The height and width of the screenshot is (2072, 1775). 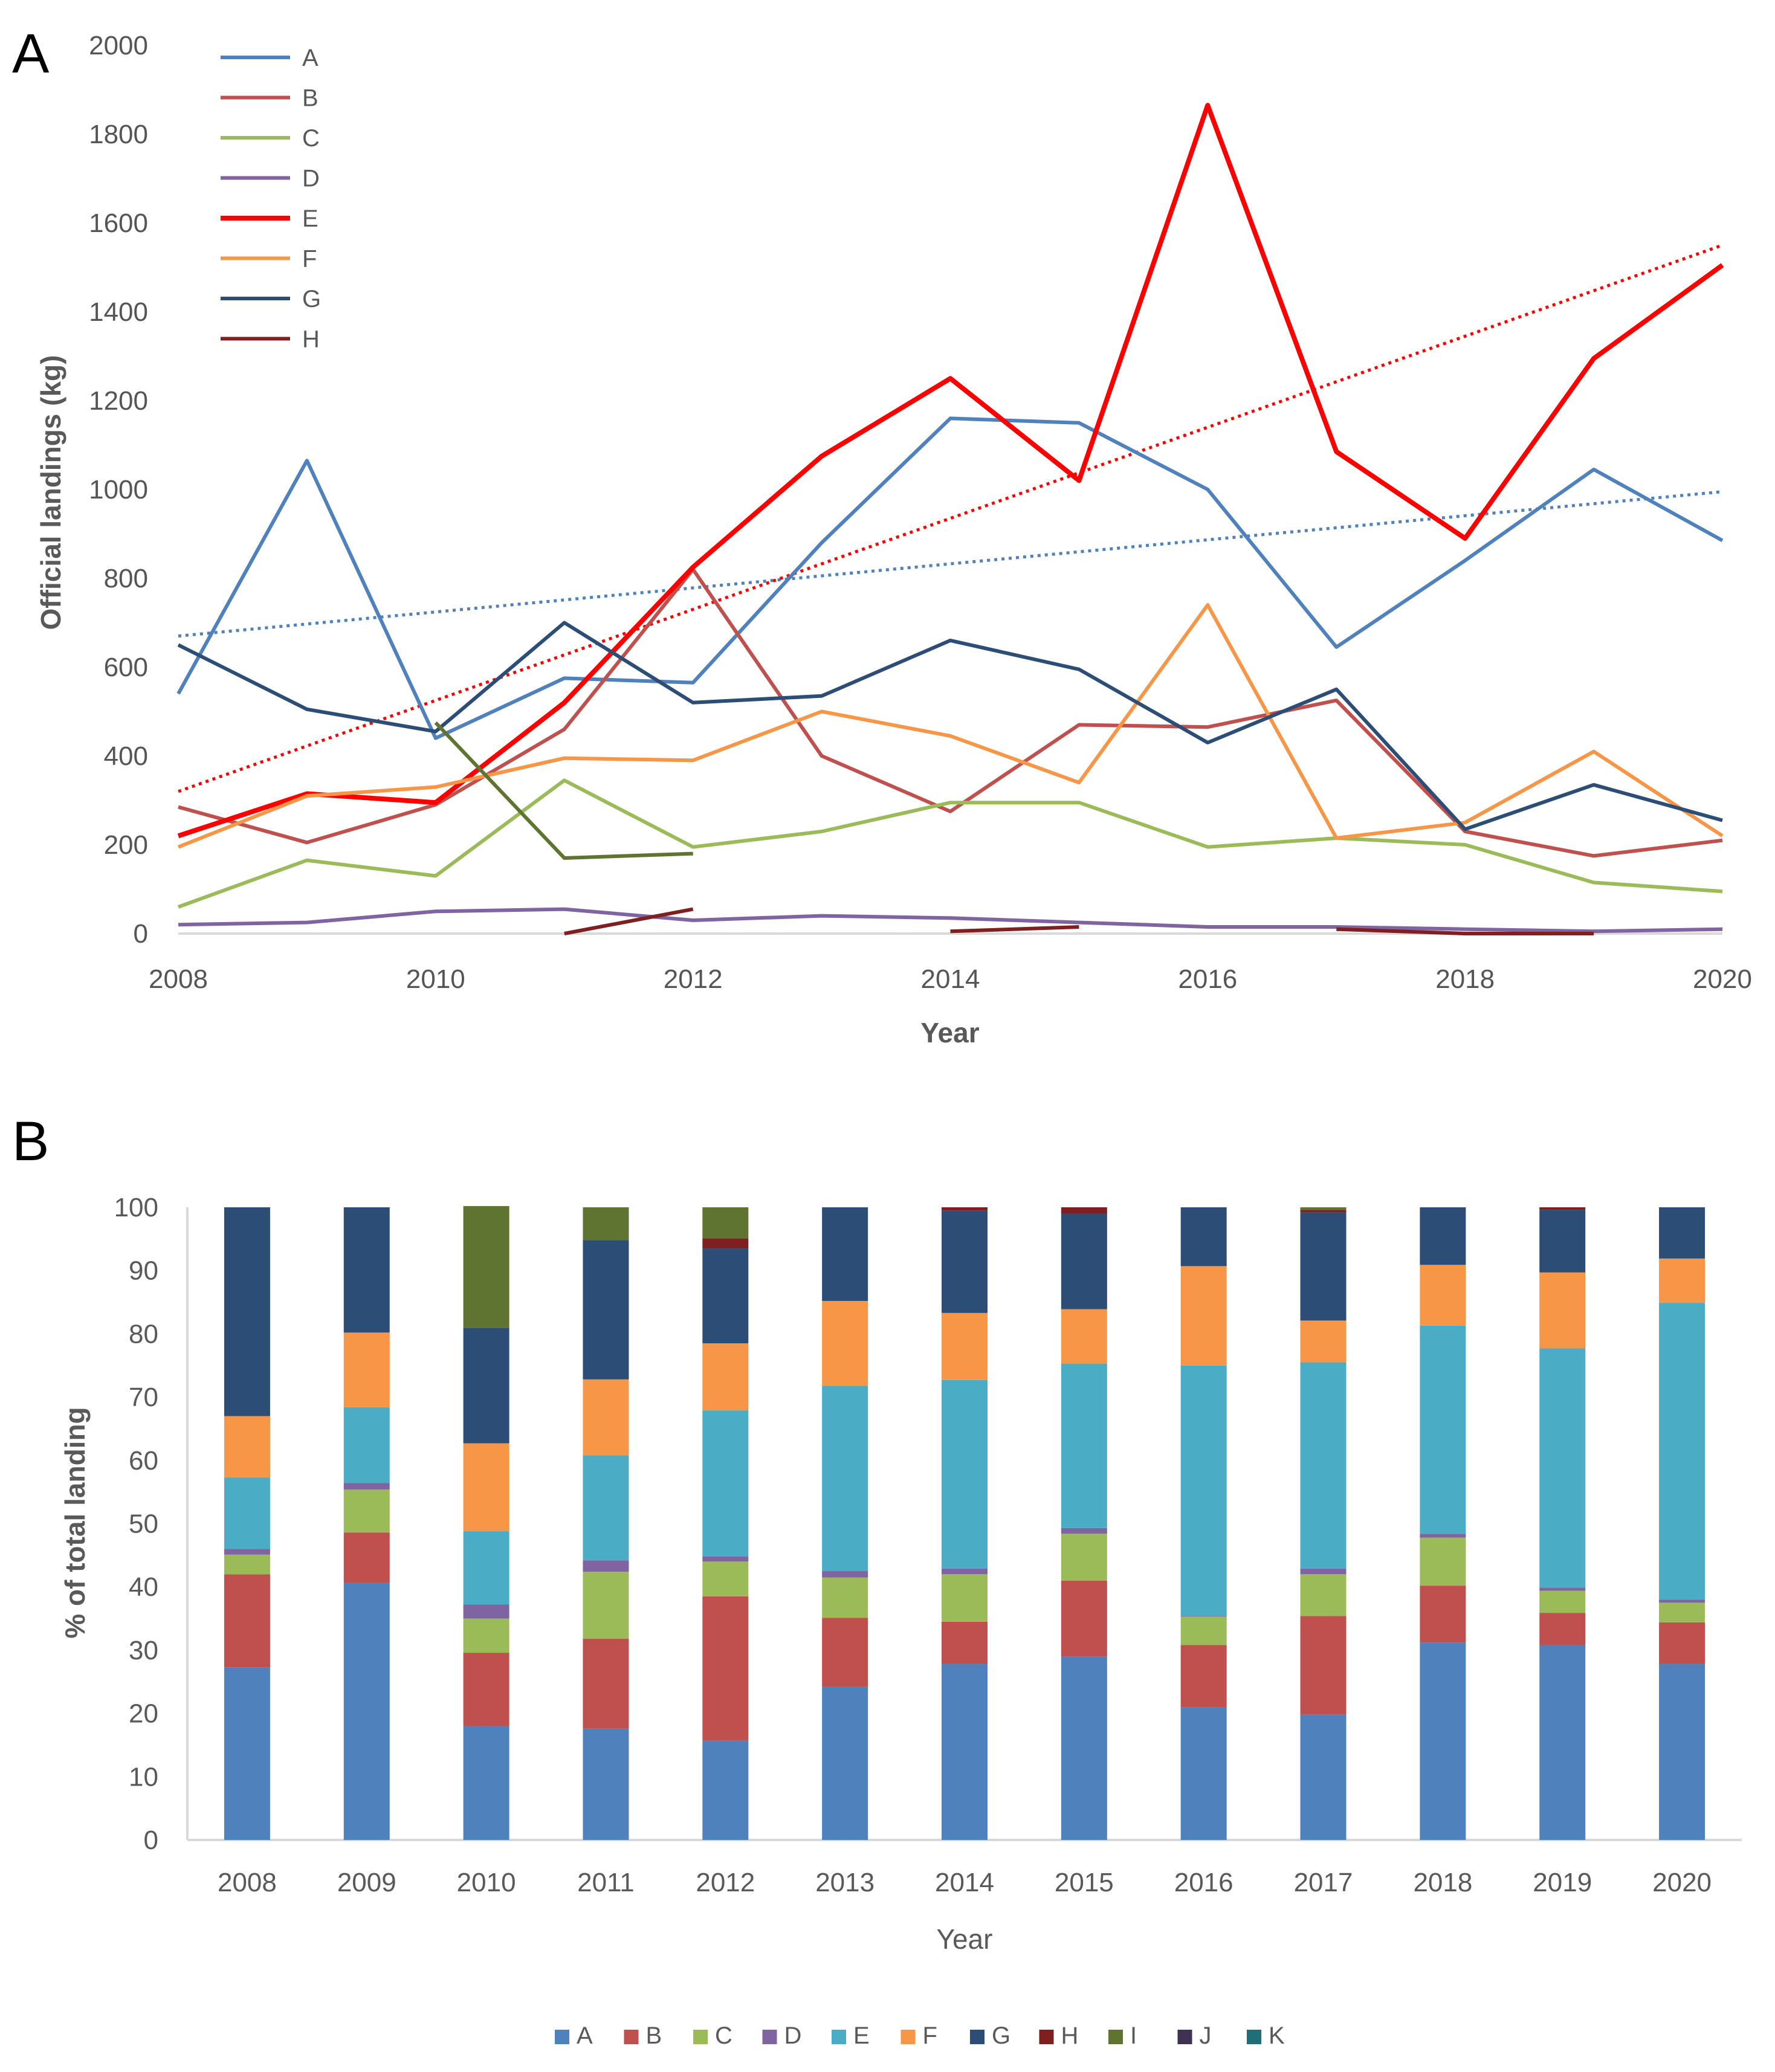 I want to click on bar-segment-d-2011, so click(x=606, y=1566).